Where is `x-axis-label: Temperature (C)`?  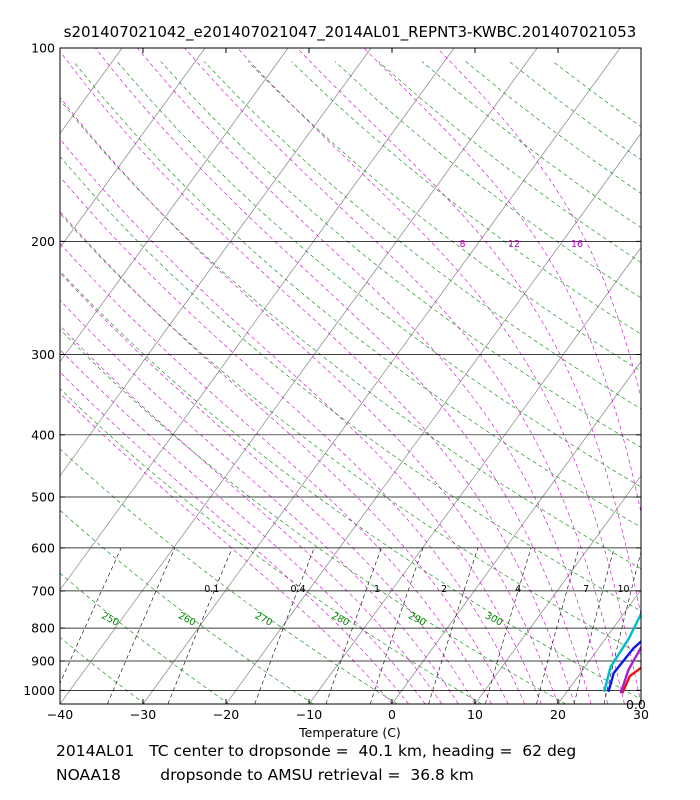
x-axis-label: Temperature (C) is located at coordinates (349, 732).